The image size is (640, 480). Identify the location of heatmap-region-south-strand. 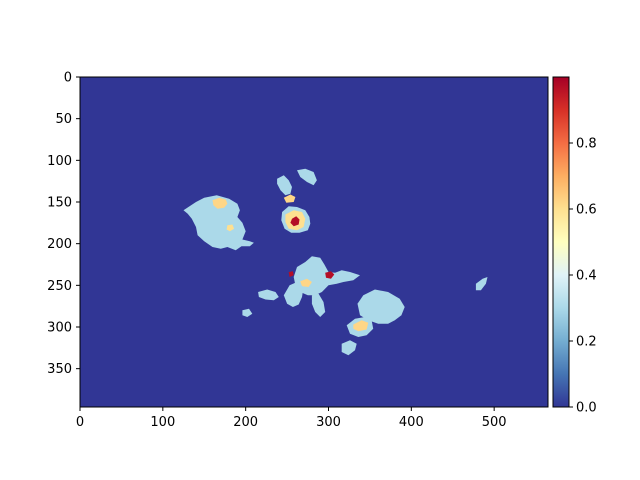
(318, 305).